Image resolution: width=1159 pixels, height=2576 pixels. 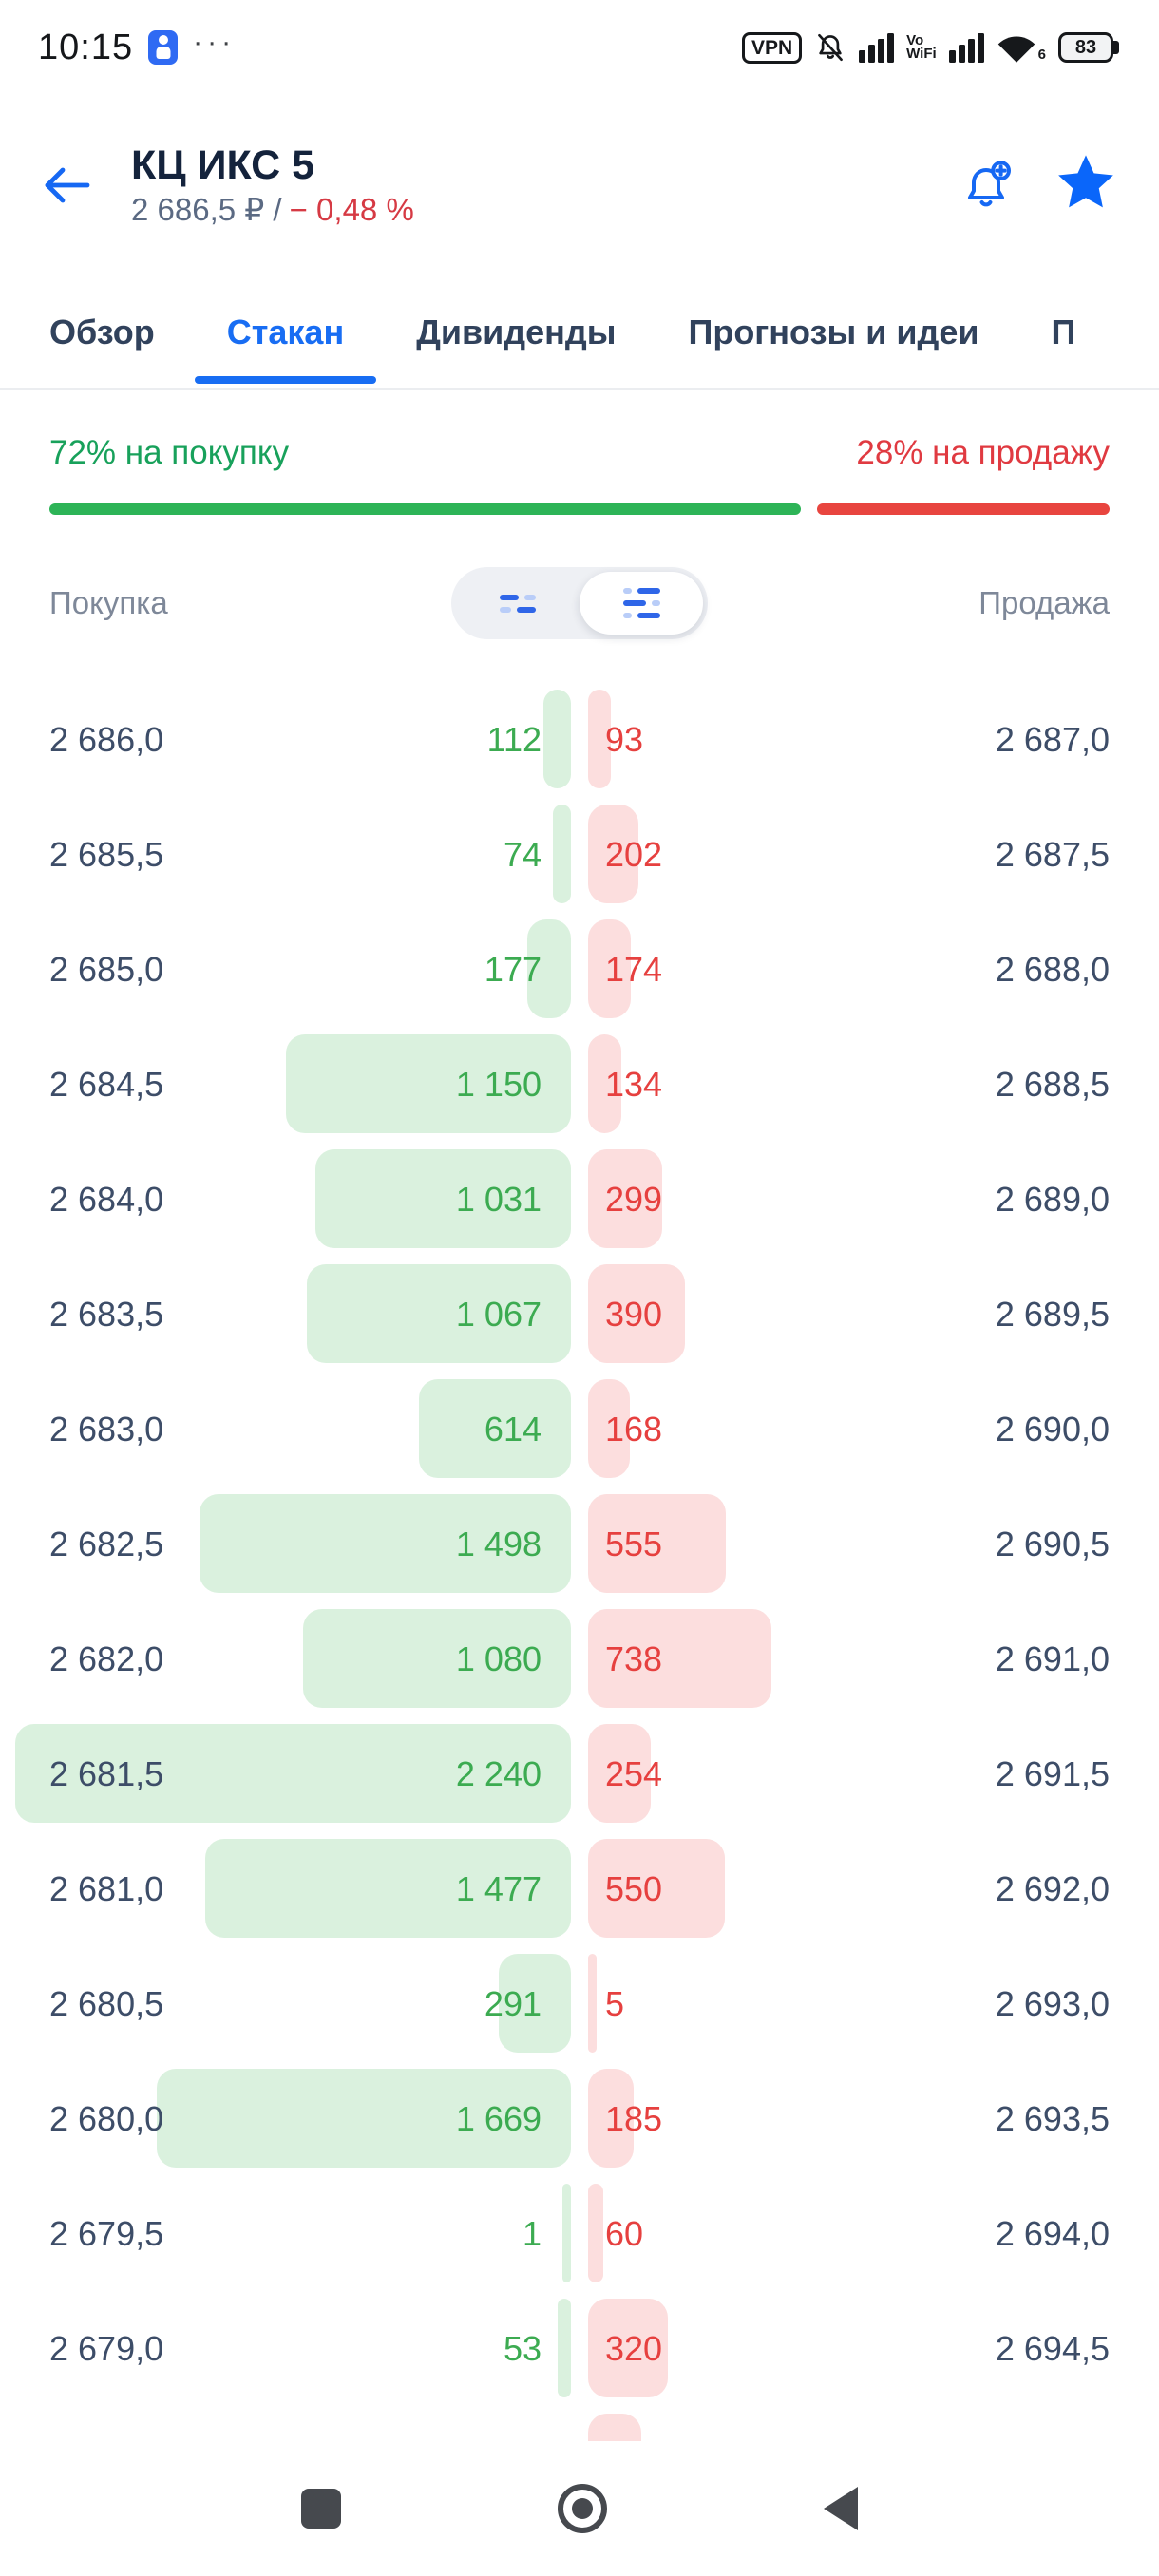 What do you see at coordinates (106, 1888) in the screenshot?
I see `bid-price: 2 681,0` at bounding box center [106, 1888].